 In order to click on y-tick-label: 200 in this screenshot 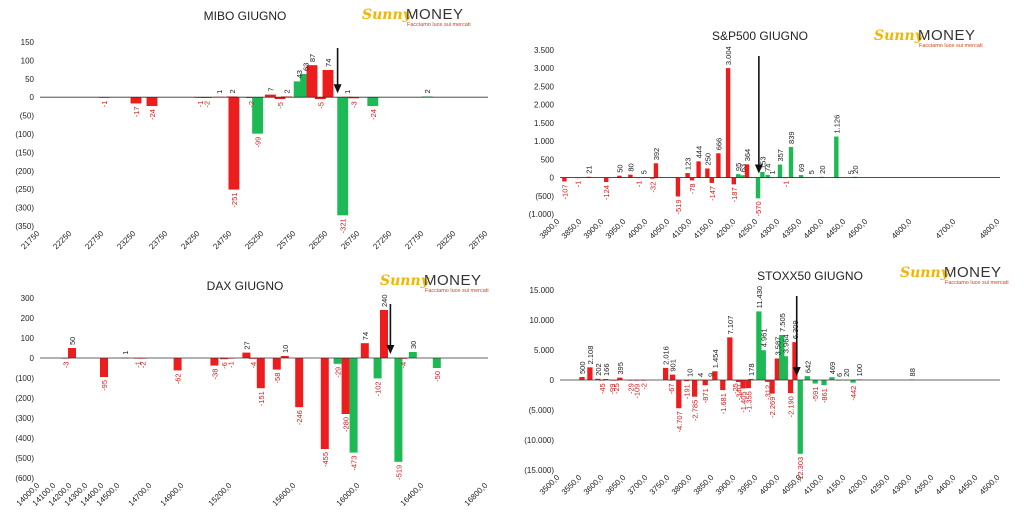, I will do `click(28, 318)`.